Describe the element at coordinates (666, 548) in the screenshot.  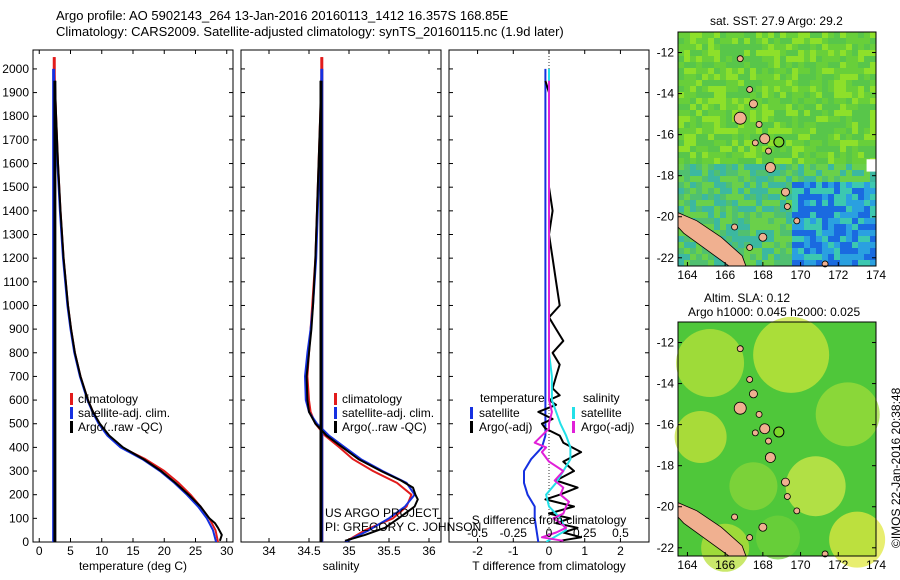
I see `lat-tick-label: -22` at that location.